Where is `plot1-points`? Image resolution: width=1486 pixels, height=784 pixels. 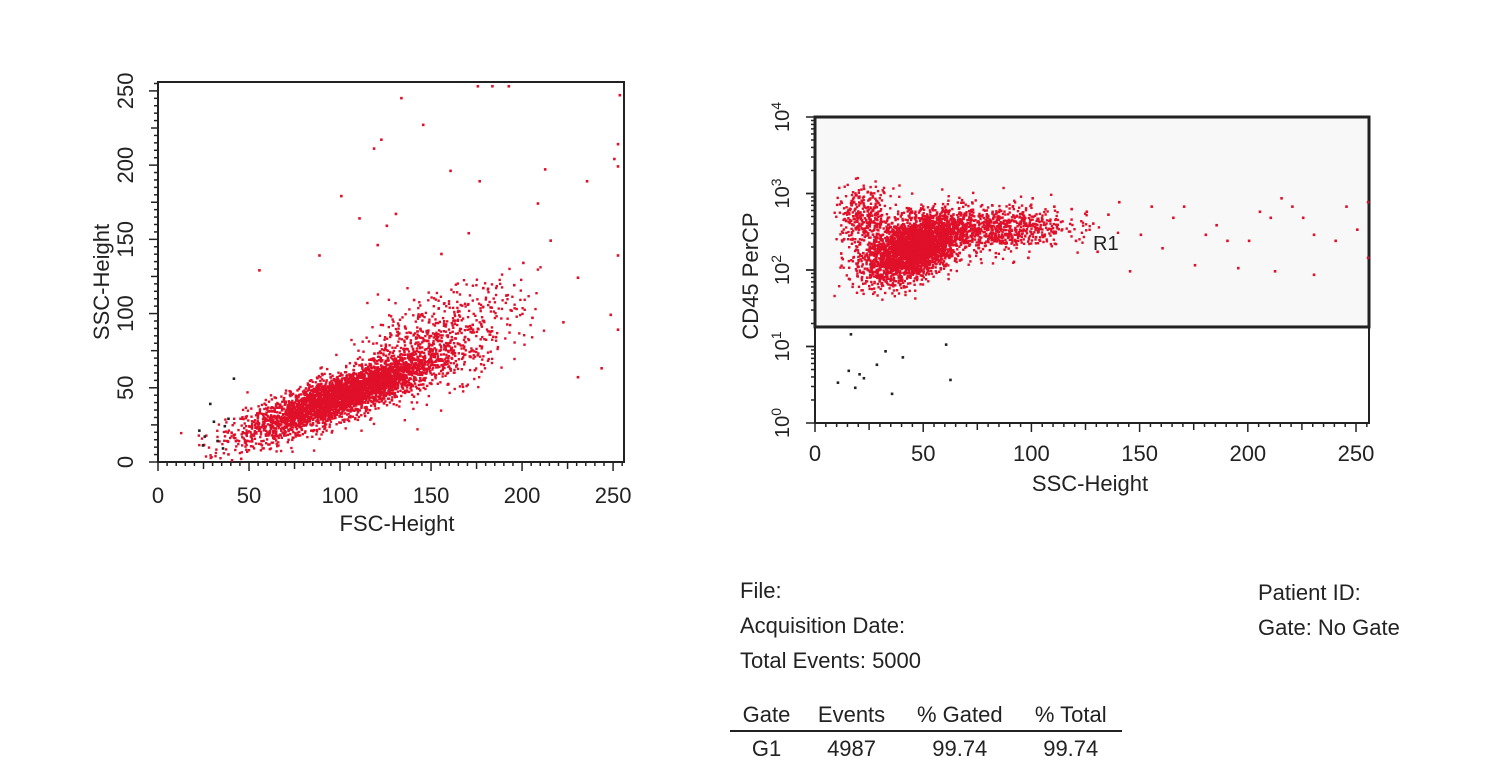 plot1-points is located at coordinates (401, 273).